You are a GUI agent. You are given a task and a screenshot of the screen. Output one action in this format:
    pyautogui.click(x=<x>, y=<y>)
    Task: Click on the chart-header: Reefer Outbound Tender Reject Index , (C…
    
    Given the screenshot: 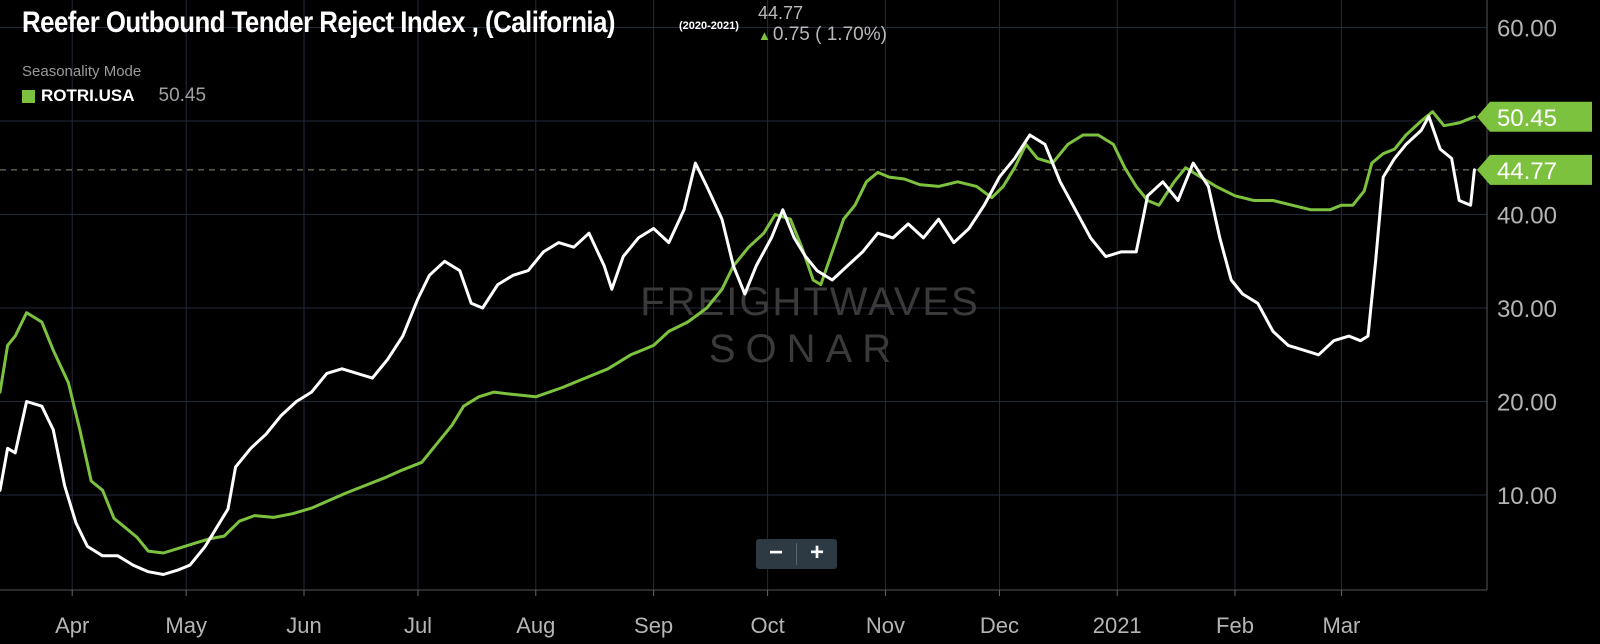 What is the action you would take?
    pyautogui.click(x=367, y=23)
    